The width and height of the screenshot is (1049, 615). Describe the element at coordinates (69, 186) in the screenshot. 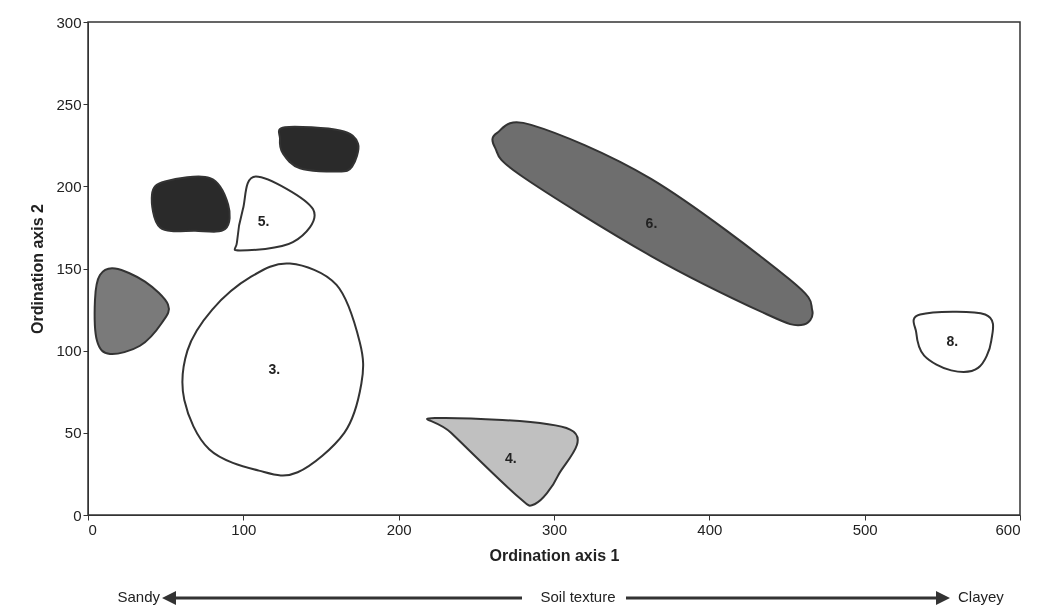

I see `y-tick-label: 200` at that location.